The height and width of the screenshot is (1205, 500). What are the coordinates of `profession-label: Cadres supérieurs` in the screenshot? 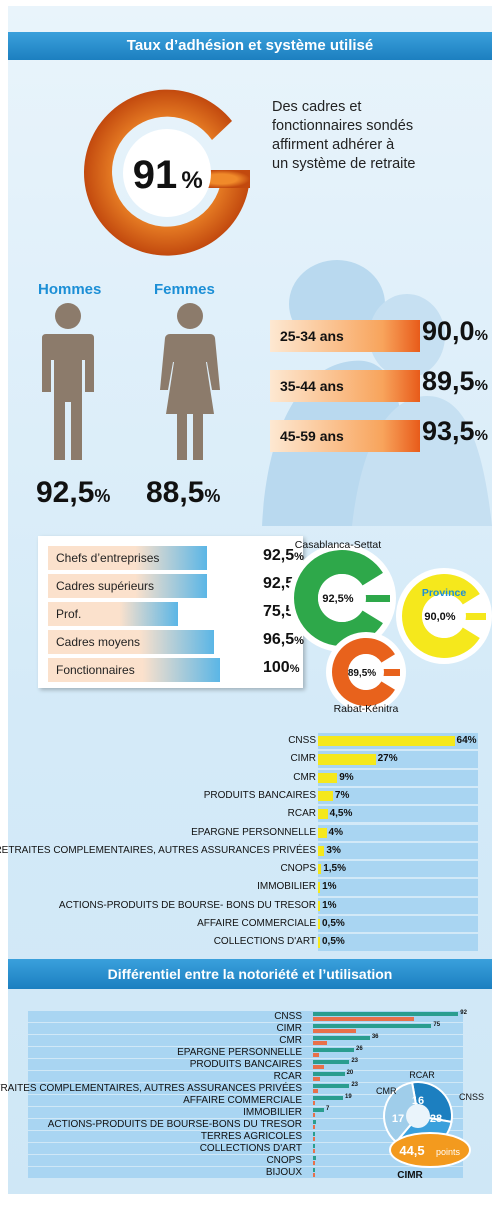 It's located at (127, 586).